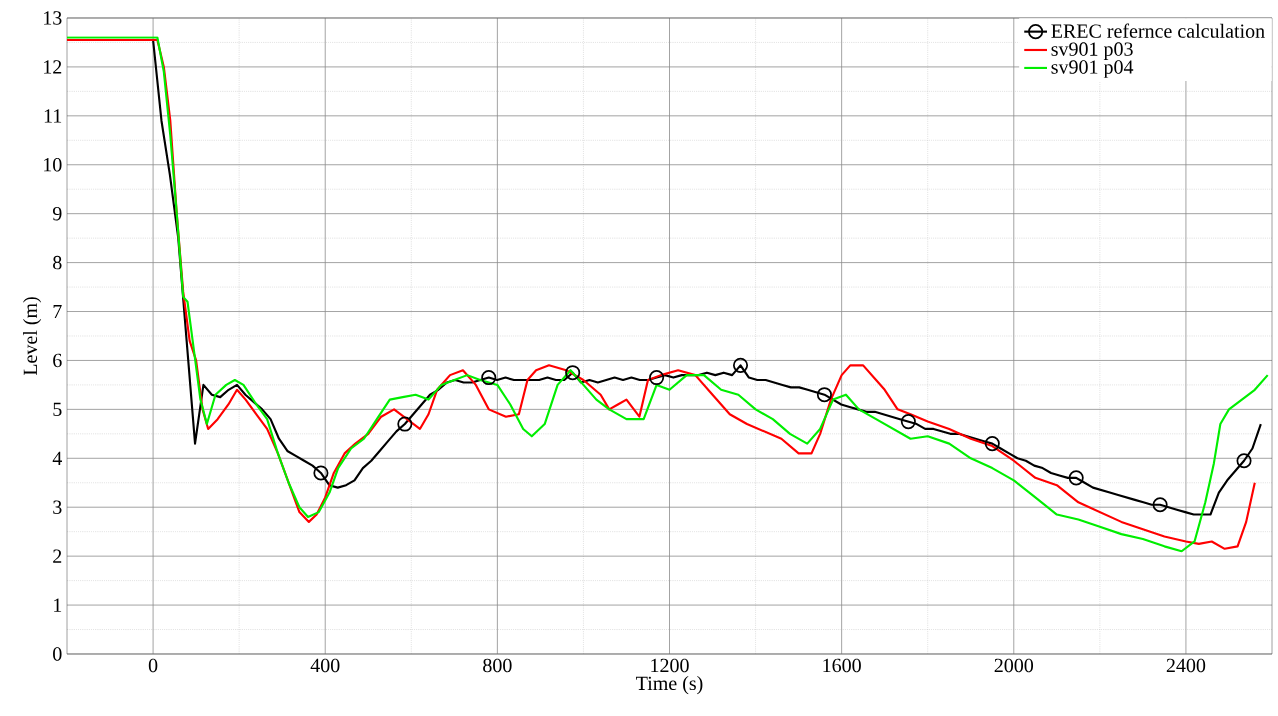 The width and height of the screenshot is (1278, 716). Describe the element at coordinates (57, 507) in the screenshot. I see `y-tick-label: 3` at that location.